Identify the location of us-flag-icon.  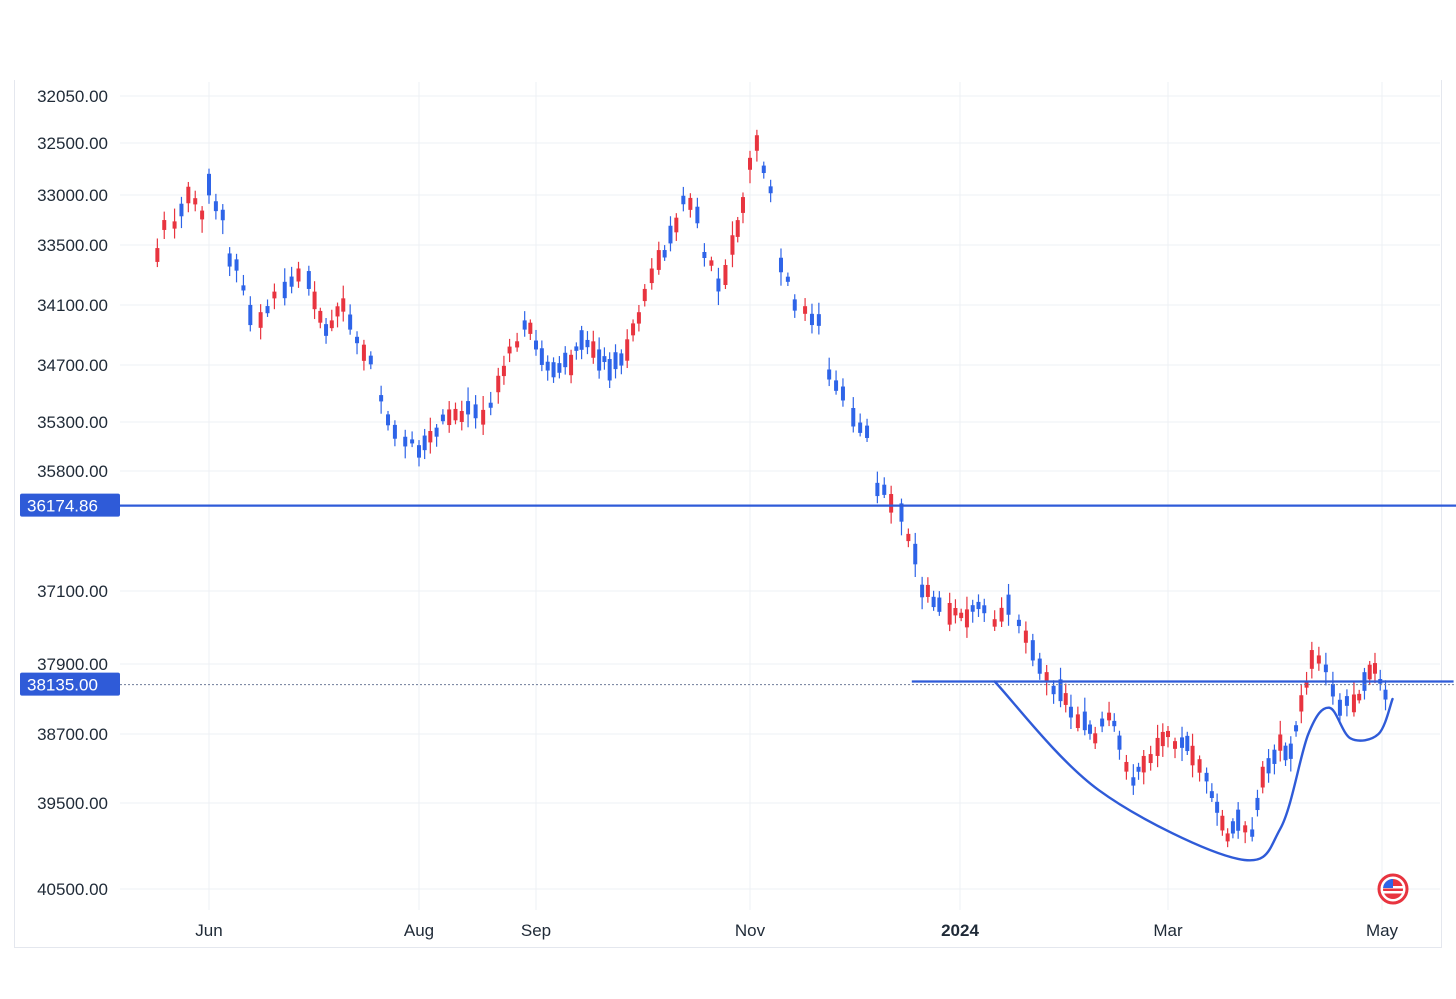
(1393, 889).